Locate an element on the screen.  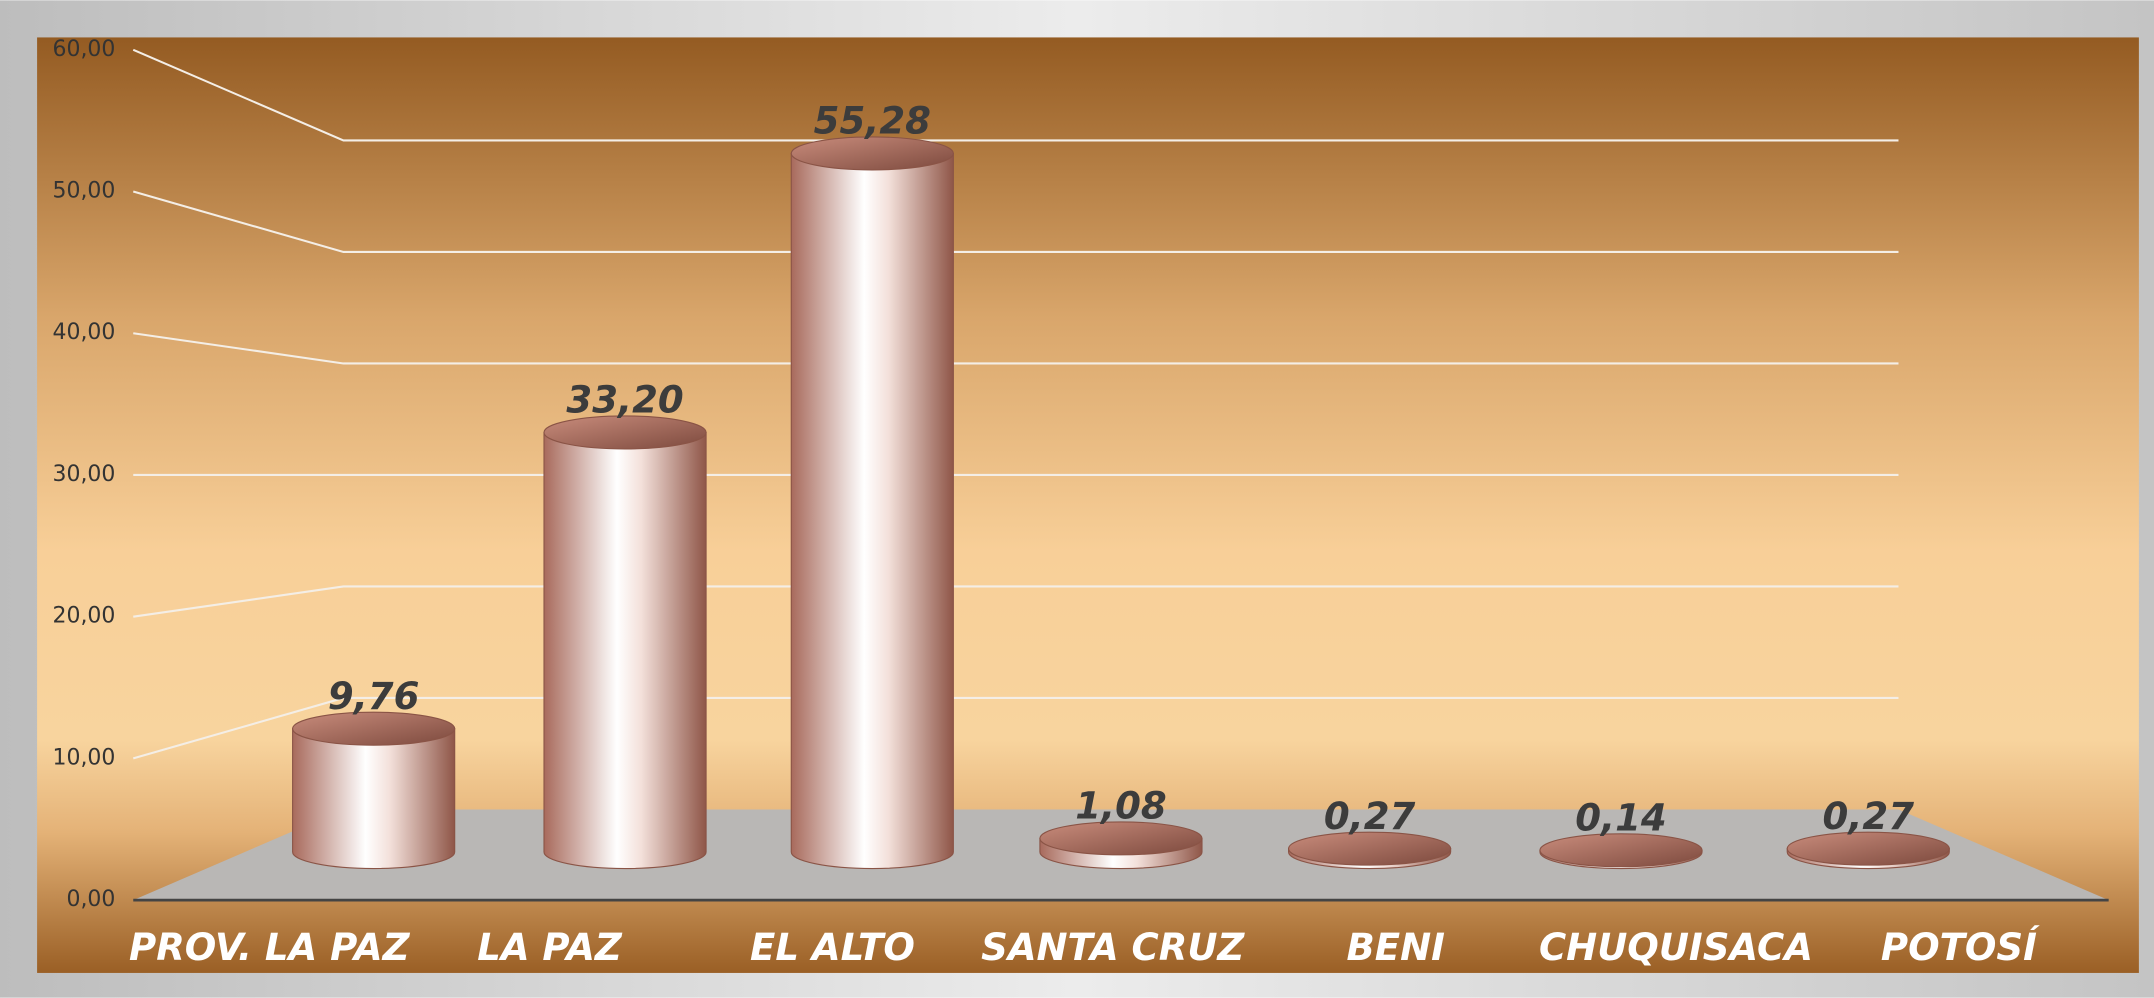
y-tick-label: 20,00 is located at coordinates (83, 616).